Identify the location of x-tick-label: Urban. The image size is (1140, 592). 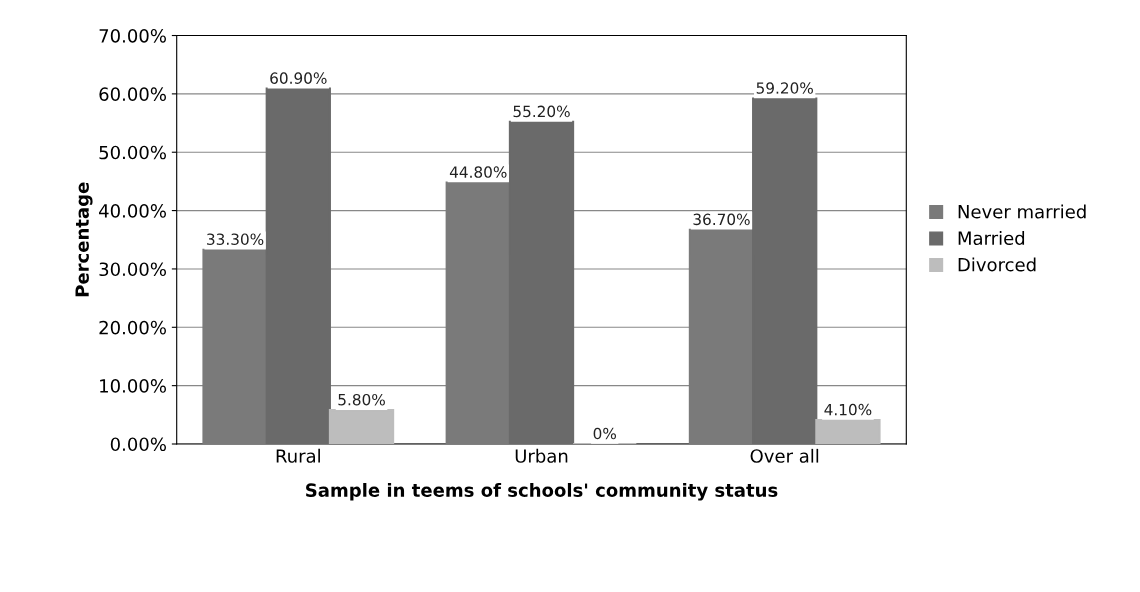
(541, 455).